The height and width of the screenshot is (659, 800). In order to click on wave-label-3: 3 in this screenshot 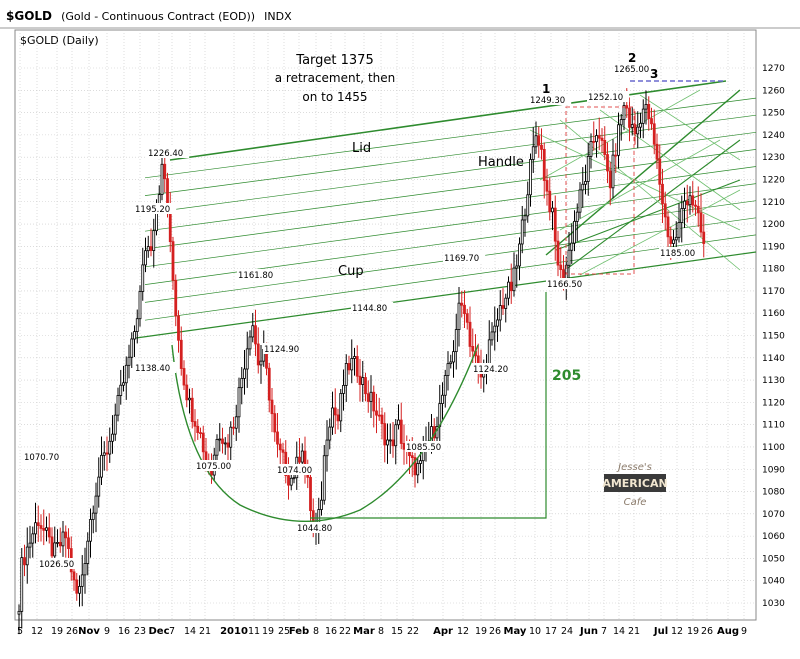, I will do `click(654, 74)`.